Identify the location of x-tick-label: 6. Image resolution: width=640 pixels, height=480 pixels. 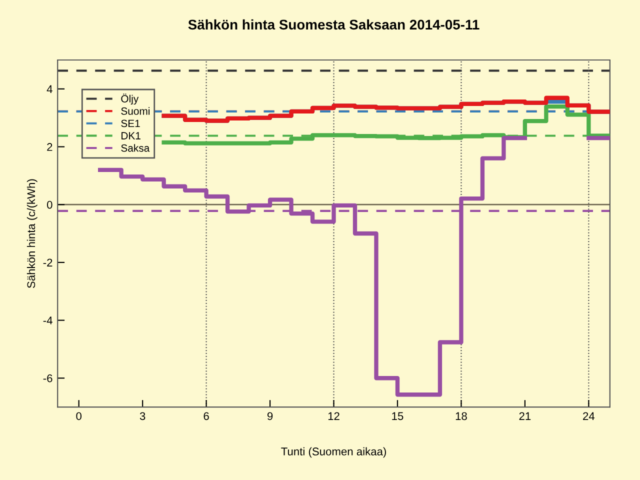
(206, 416).